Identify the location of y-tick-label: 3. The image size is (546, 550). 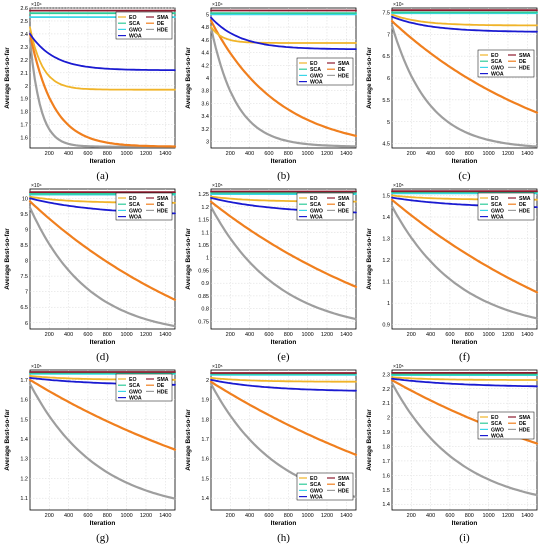
(207, 143).